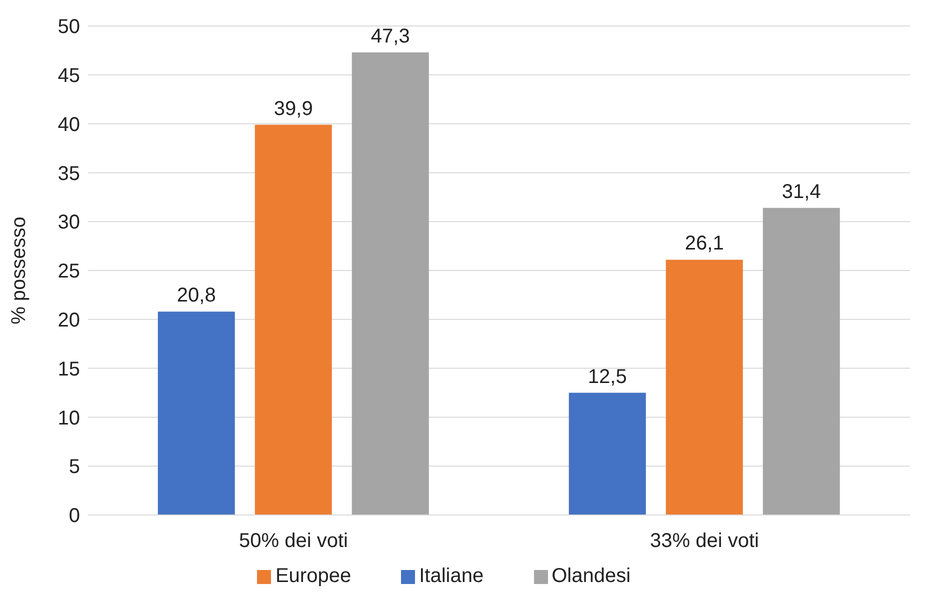  Describe the element at coordinates (591, 576) in the screenshot. I see `legend-label: Olandesi` at that location.